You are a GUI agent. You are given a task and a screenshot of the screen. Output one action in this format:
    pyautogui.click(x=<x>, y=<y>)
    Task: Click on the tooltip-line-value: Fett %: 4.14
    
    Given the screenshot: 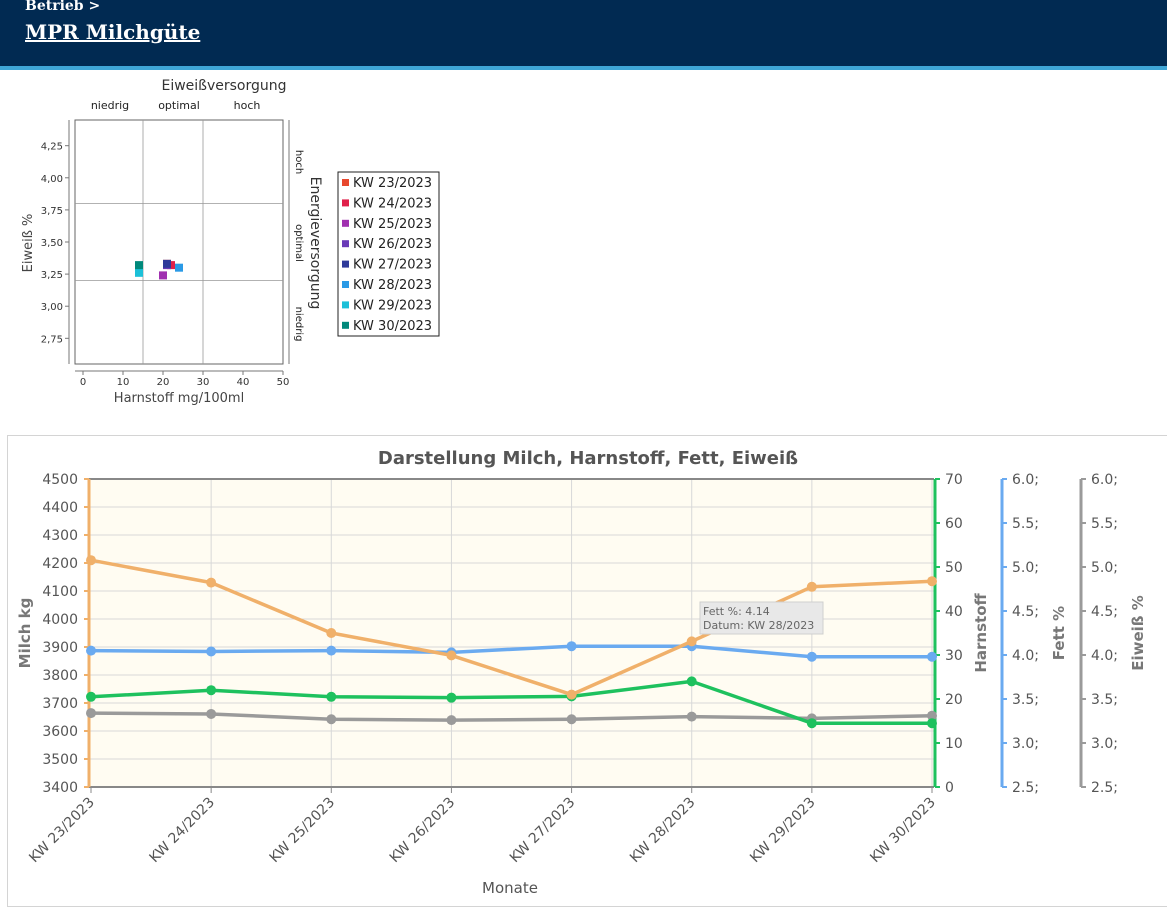 What is the action you would take?
    pyautogui.click(x=736, y=611)
    